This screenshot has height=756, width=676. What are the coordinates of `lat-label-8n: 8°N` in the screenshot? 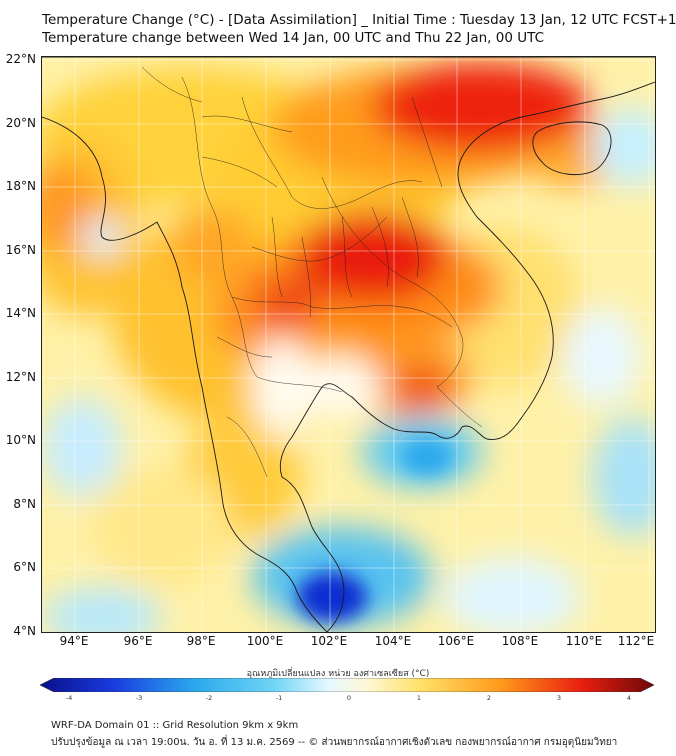 It's located at (24, 504).